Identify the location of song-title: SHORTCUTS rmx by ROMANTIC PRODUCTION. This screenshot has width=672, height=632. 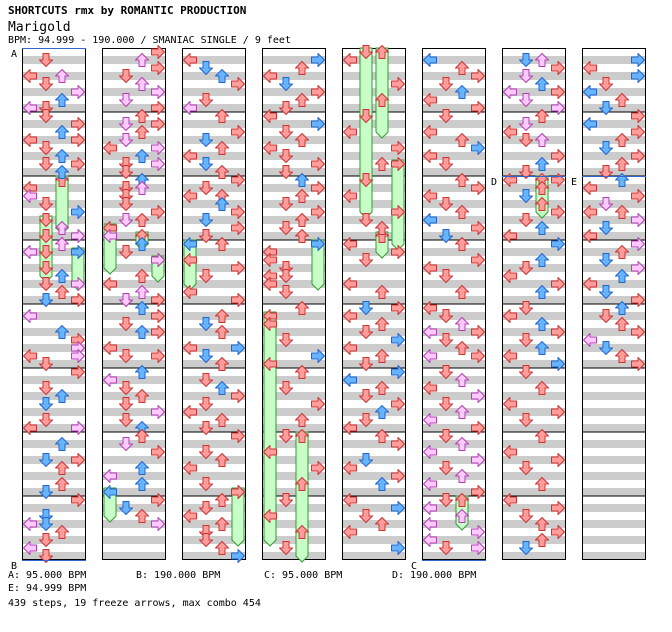
(127, 10).